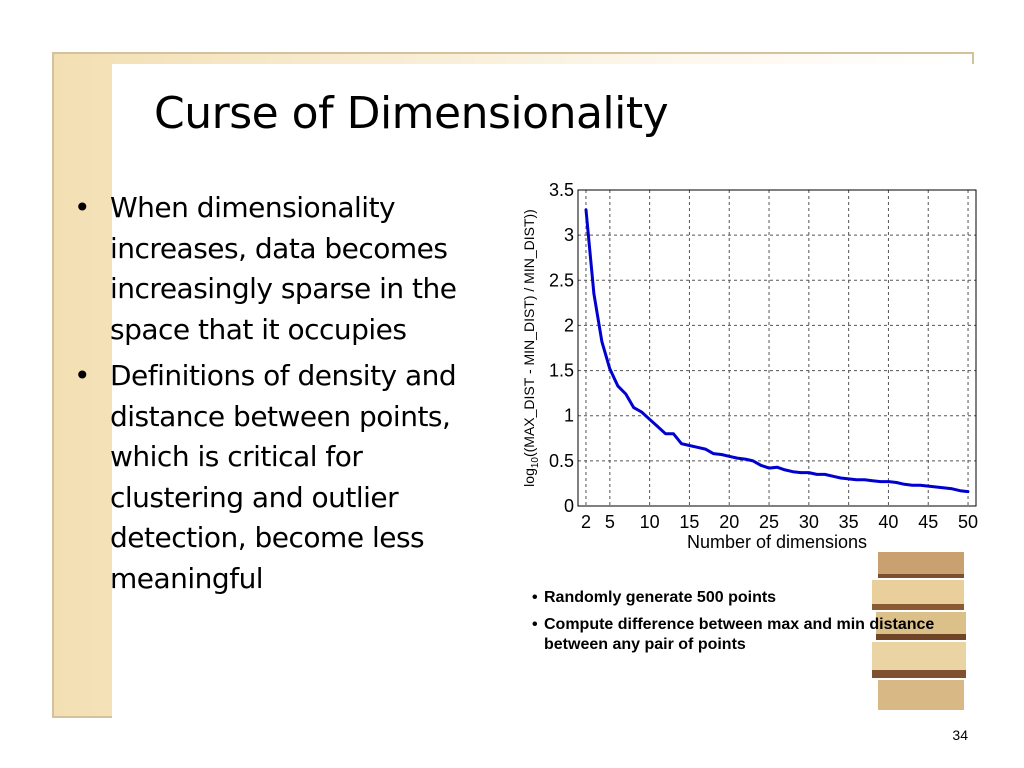 Image resolution: width=1024 pixels, height=768 pixels. I want to click on y-axis-label: log10((MAX_DIST - MIN_DIST) / MIN_DIST)), so click(531, 348).